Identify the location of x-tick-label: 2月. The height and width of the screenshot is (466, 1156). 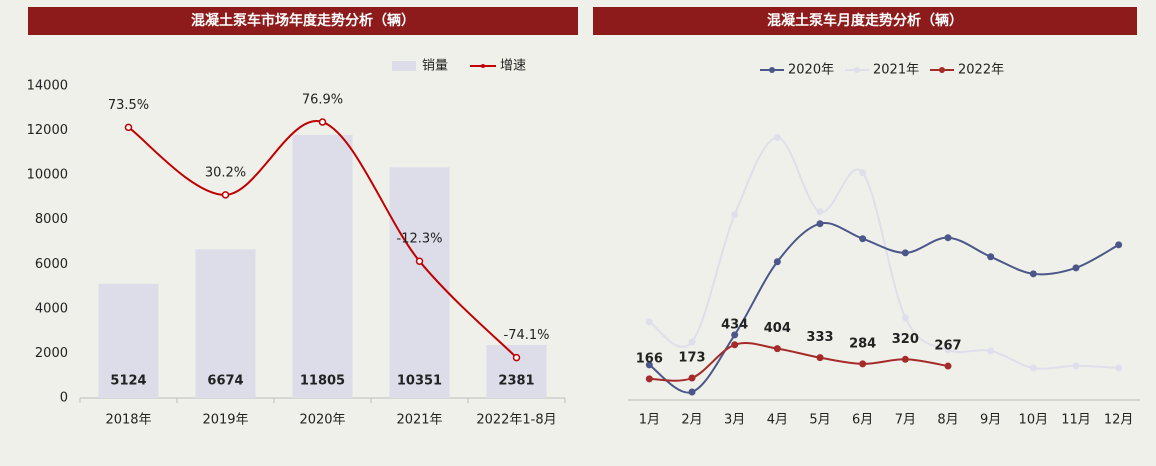
(691, 420).